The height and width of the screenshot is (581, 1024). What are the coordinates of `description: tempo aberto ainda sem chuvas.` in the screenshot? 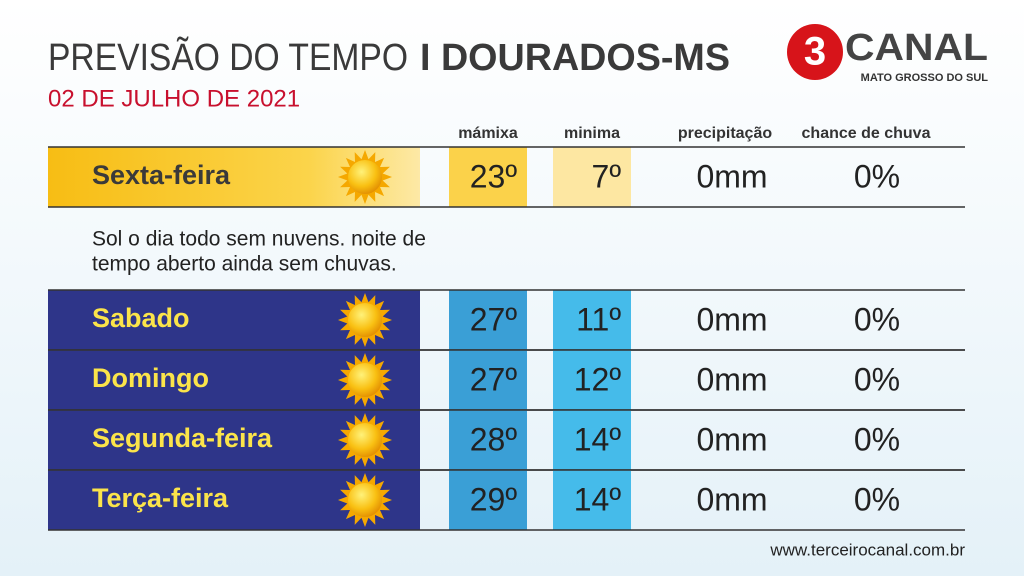 It's located at (244, 264).